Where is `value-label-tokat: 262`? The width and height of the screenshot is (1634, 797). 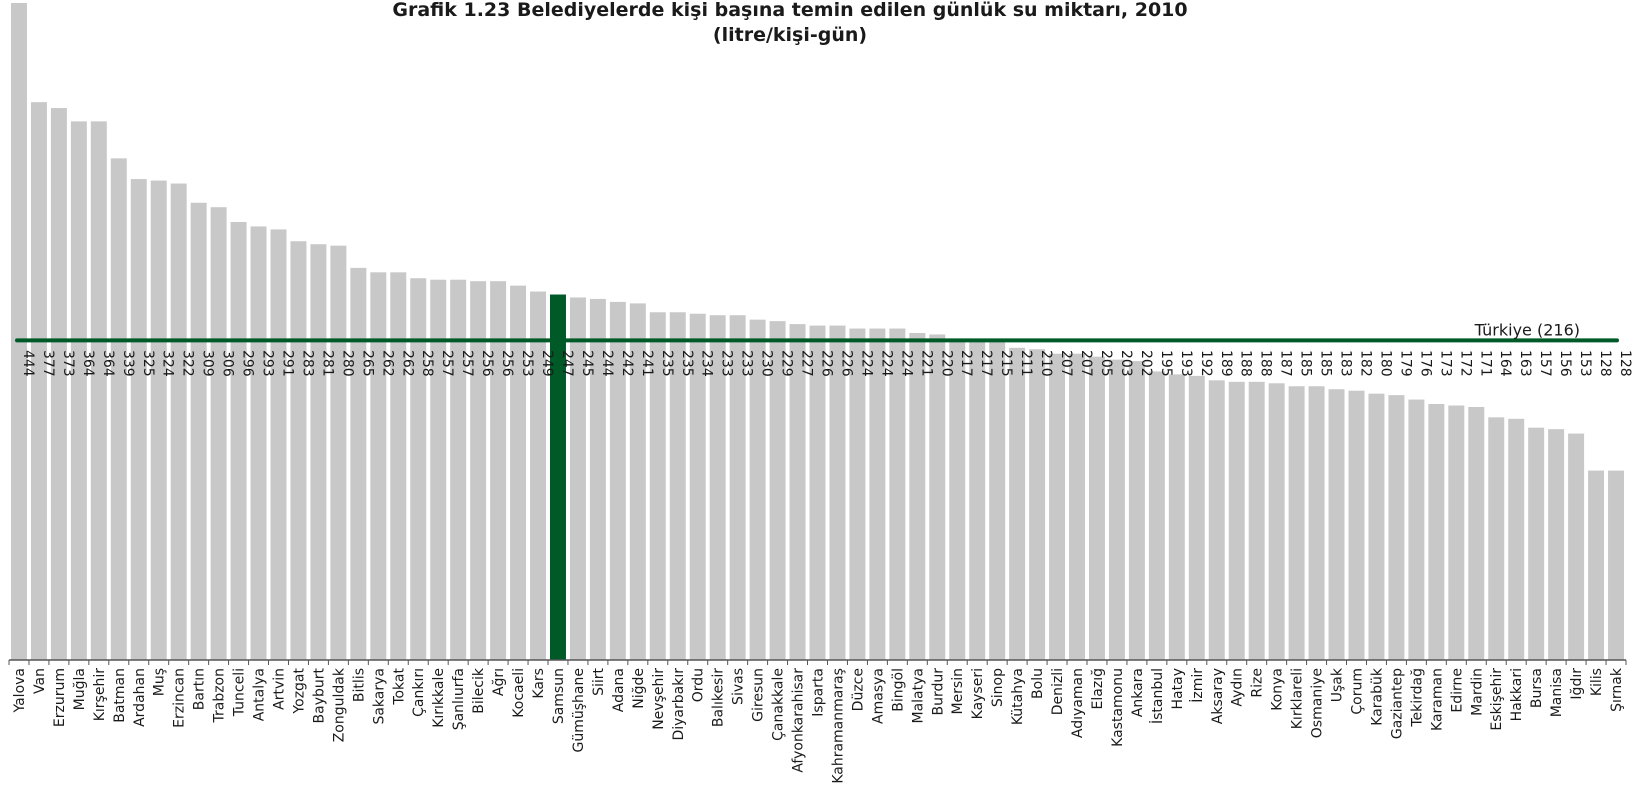
value-label-tokat: 262 is located at coordinates (407, 363).